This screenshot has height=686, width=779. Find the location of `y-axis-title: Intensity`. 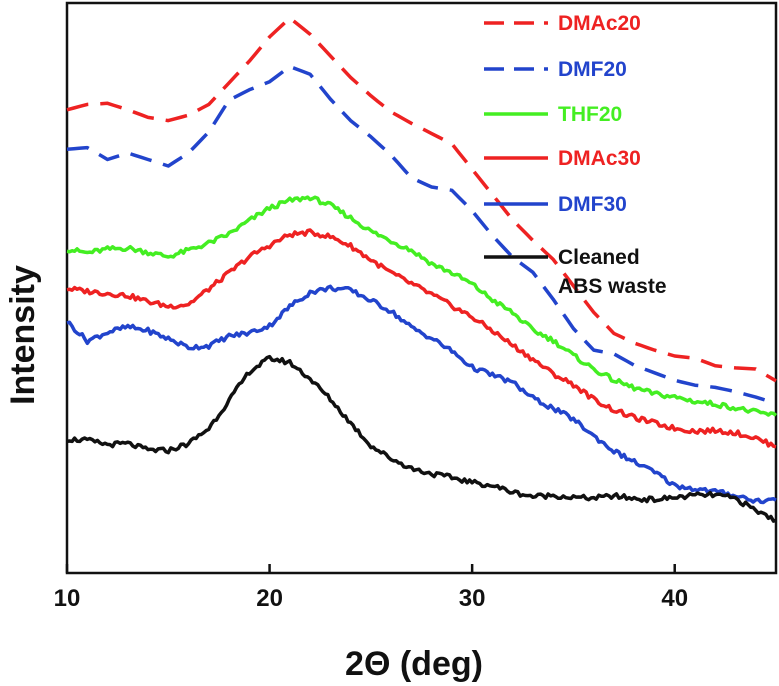

y-axis-title: Intensity is located at coordinates (23, 335).